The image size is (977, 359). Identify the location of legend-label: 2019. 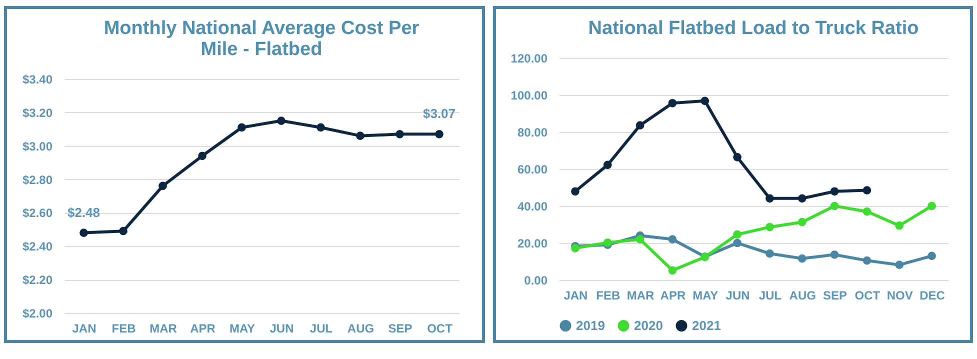
(590, 325).